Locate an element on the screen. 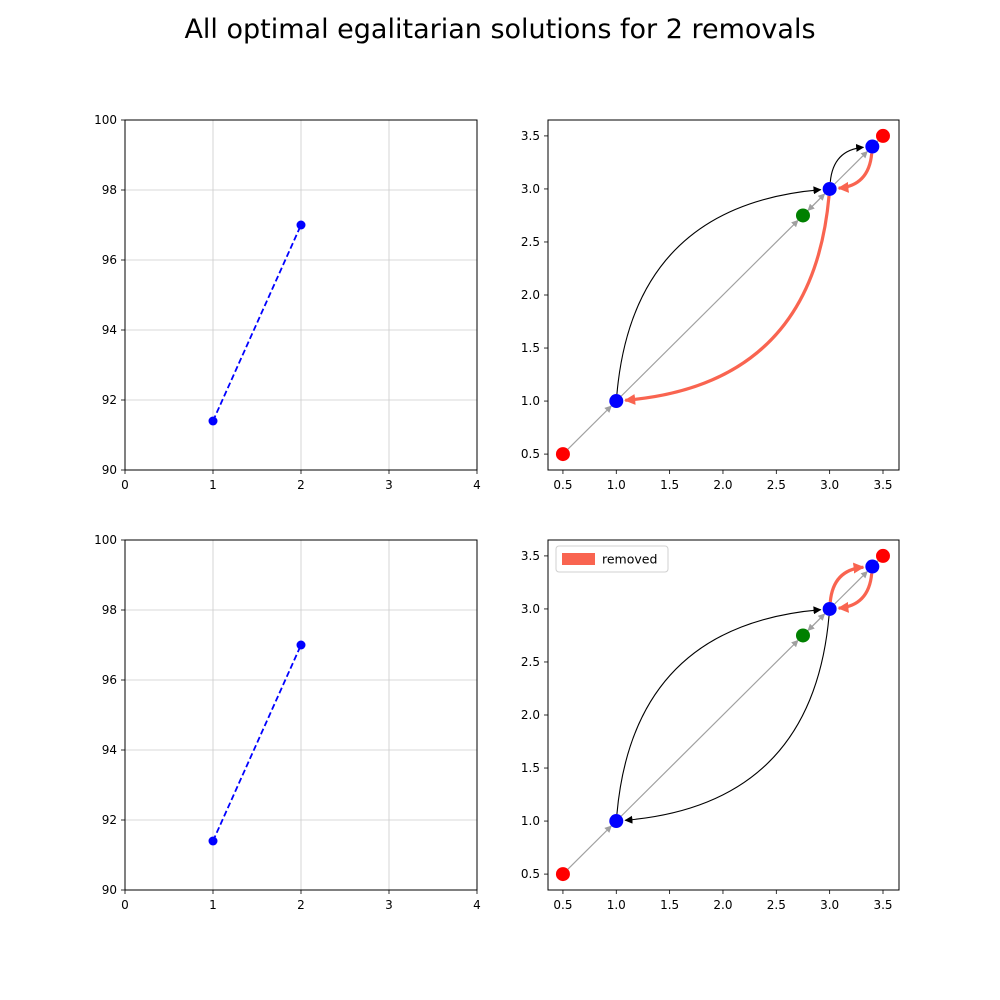 This screenshot has height=1000, width=1000. panel-top-left: 0 1 2 3 4 90 92 94 96 98 100 is located at coordinates (287, 302).